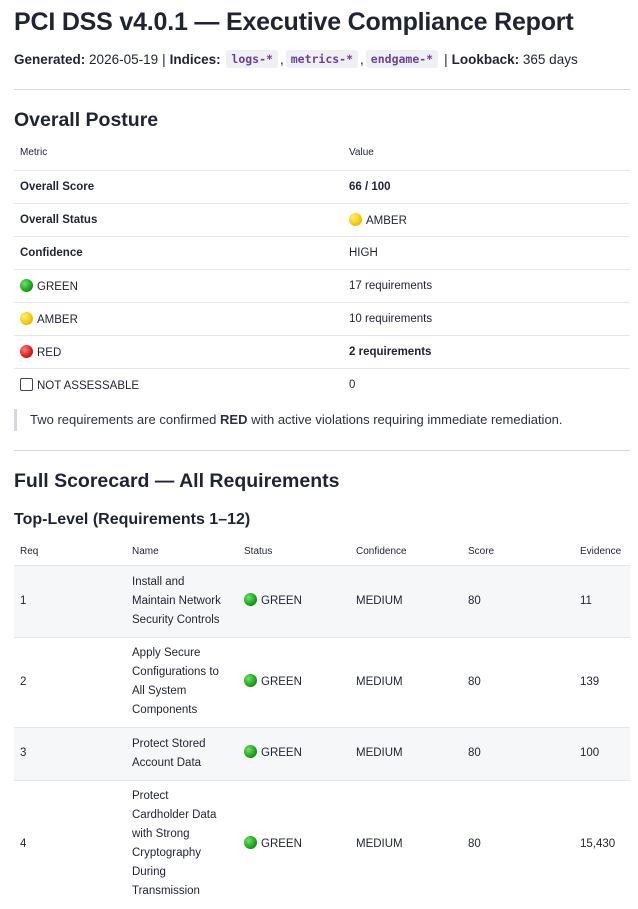 Image resolution: width=638 pixels, height=909 pixels. Describe the element at coordinates (57, 286) in the screenshot. I see `metric-text: GREEN` at that location.